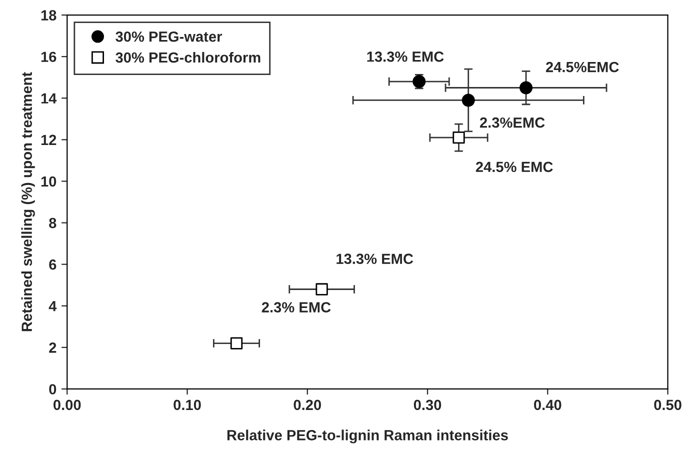  Describe the element at coordinates (582, 67) in the screenshot. I see `annotation: 24.5%EMC` at that location.